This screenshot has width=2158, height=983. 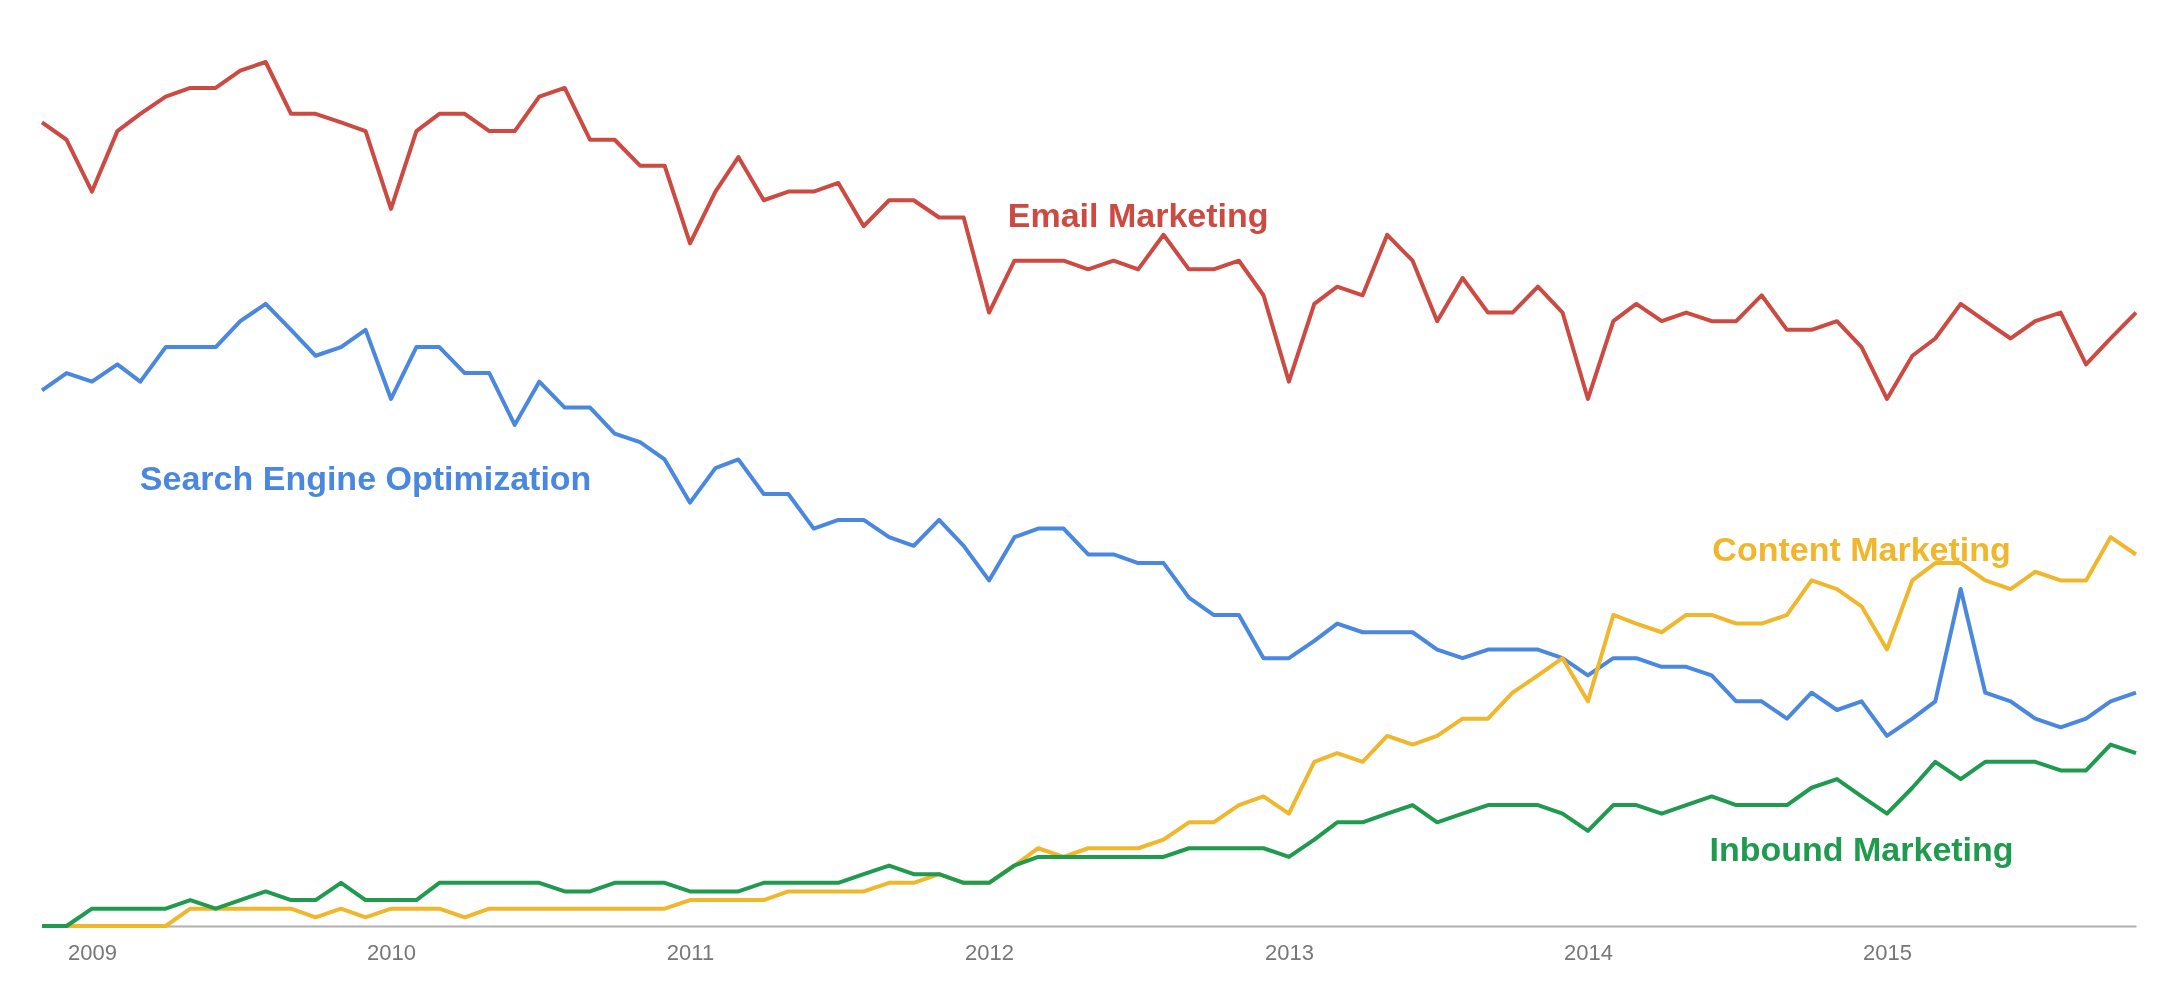 I want to click on x-tick-label: 2014, so click(x=1588, y=952).